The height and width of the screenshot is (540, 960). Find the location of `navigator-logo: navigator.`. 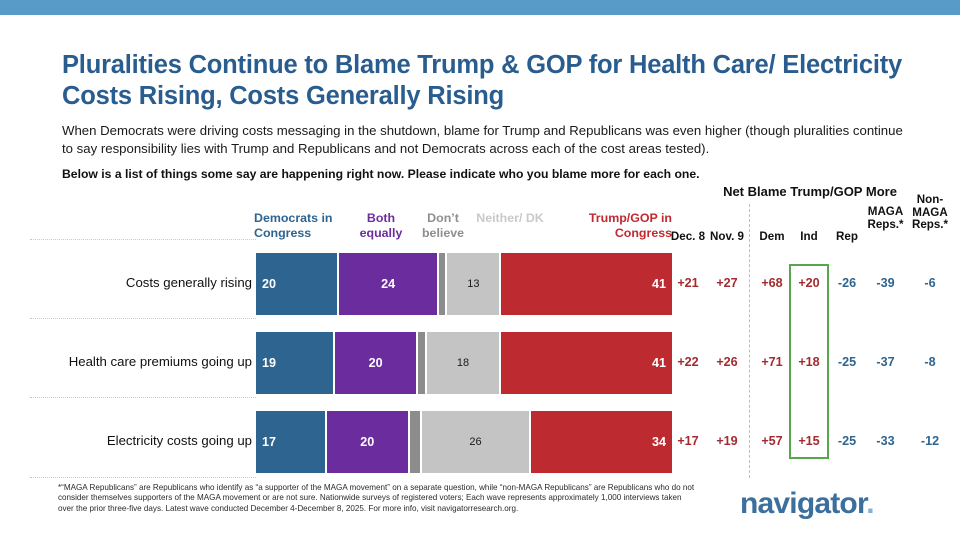

navigator-logo: navigator. is located at coordinates (807, 504).